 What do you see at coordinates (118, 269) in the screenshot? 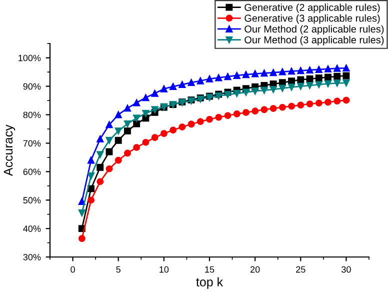
I see `x-tick-label: 5` at bounding box center [118, 269].